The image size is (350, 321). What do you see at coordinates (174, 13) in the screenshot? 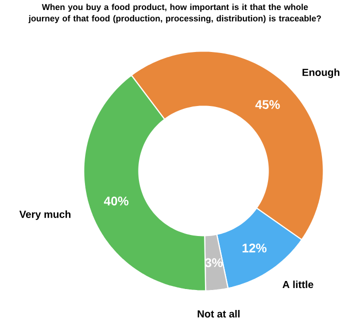
I see `chart-title: When you buy a food product, how important is it that the whole journey of that food (production, processing, distribution) is traceable?` at bounding box center [174, 13].